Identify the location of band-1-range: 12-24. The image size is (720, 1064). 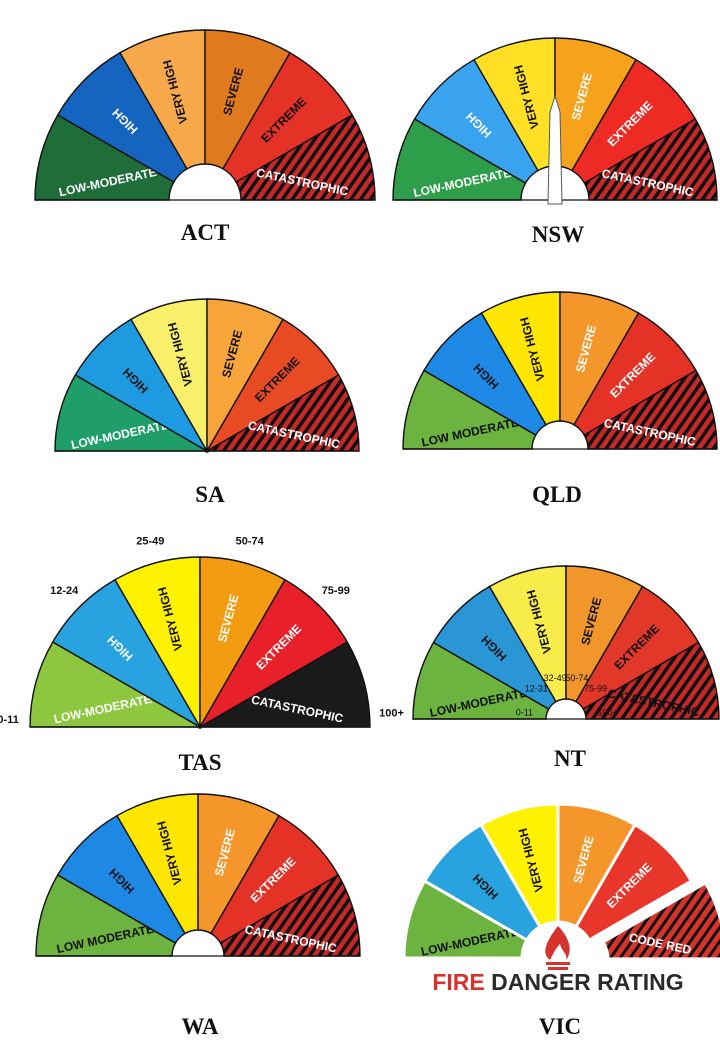
(64, 591).